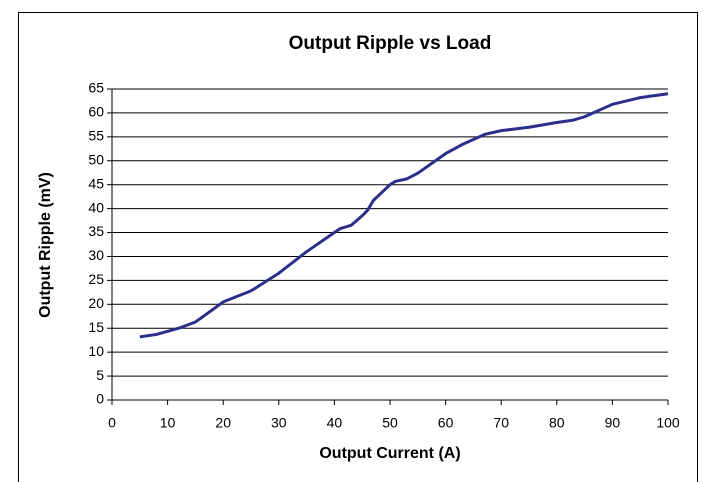 The image size is (709, 482). Describe the element at coordinates (96, 231) in the screenshot. I see `y-tick-label: 35` at that location.